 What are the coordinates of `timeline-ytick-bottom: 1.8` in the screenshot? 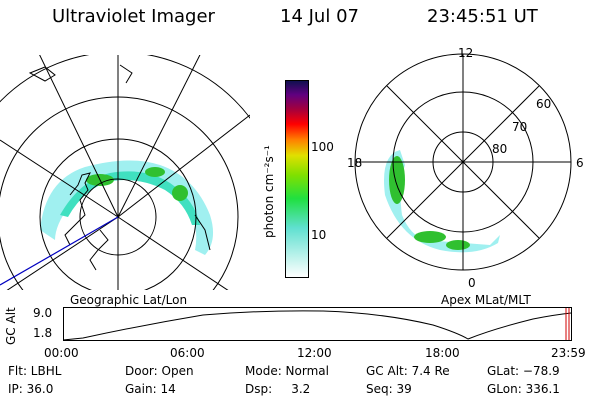 It's located at (43, 333).